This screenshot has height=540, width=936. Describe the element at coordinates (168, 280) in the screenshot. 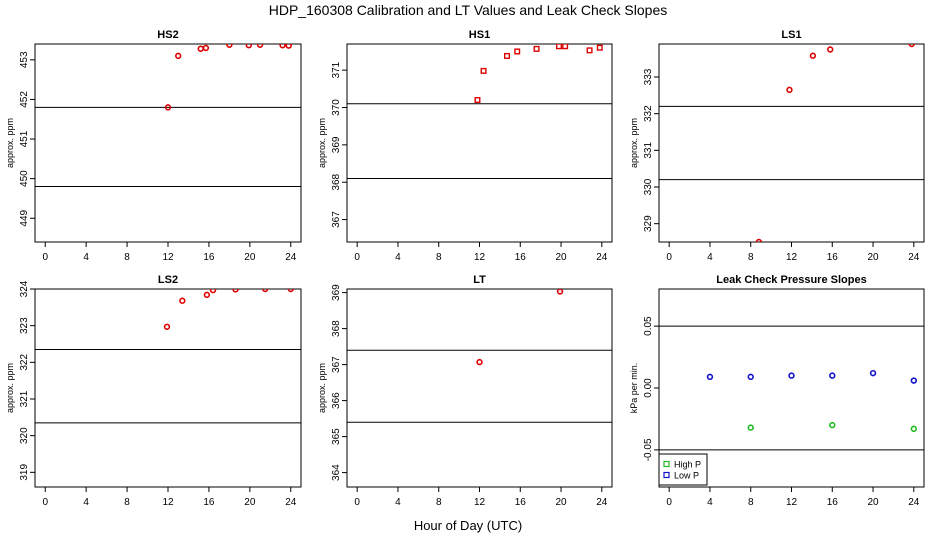

I see `panel-title: LS2` at that location.